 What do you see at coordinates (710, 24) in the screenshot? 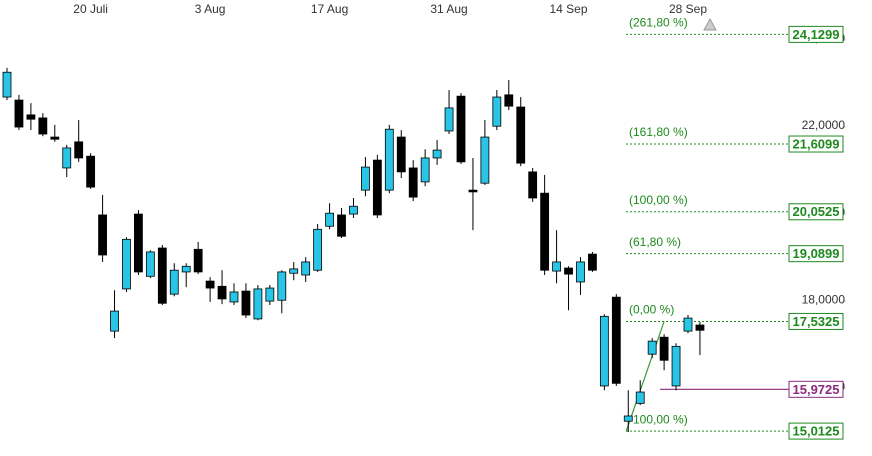
I see `alert-icon` at bounding box center [710, 24].